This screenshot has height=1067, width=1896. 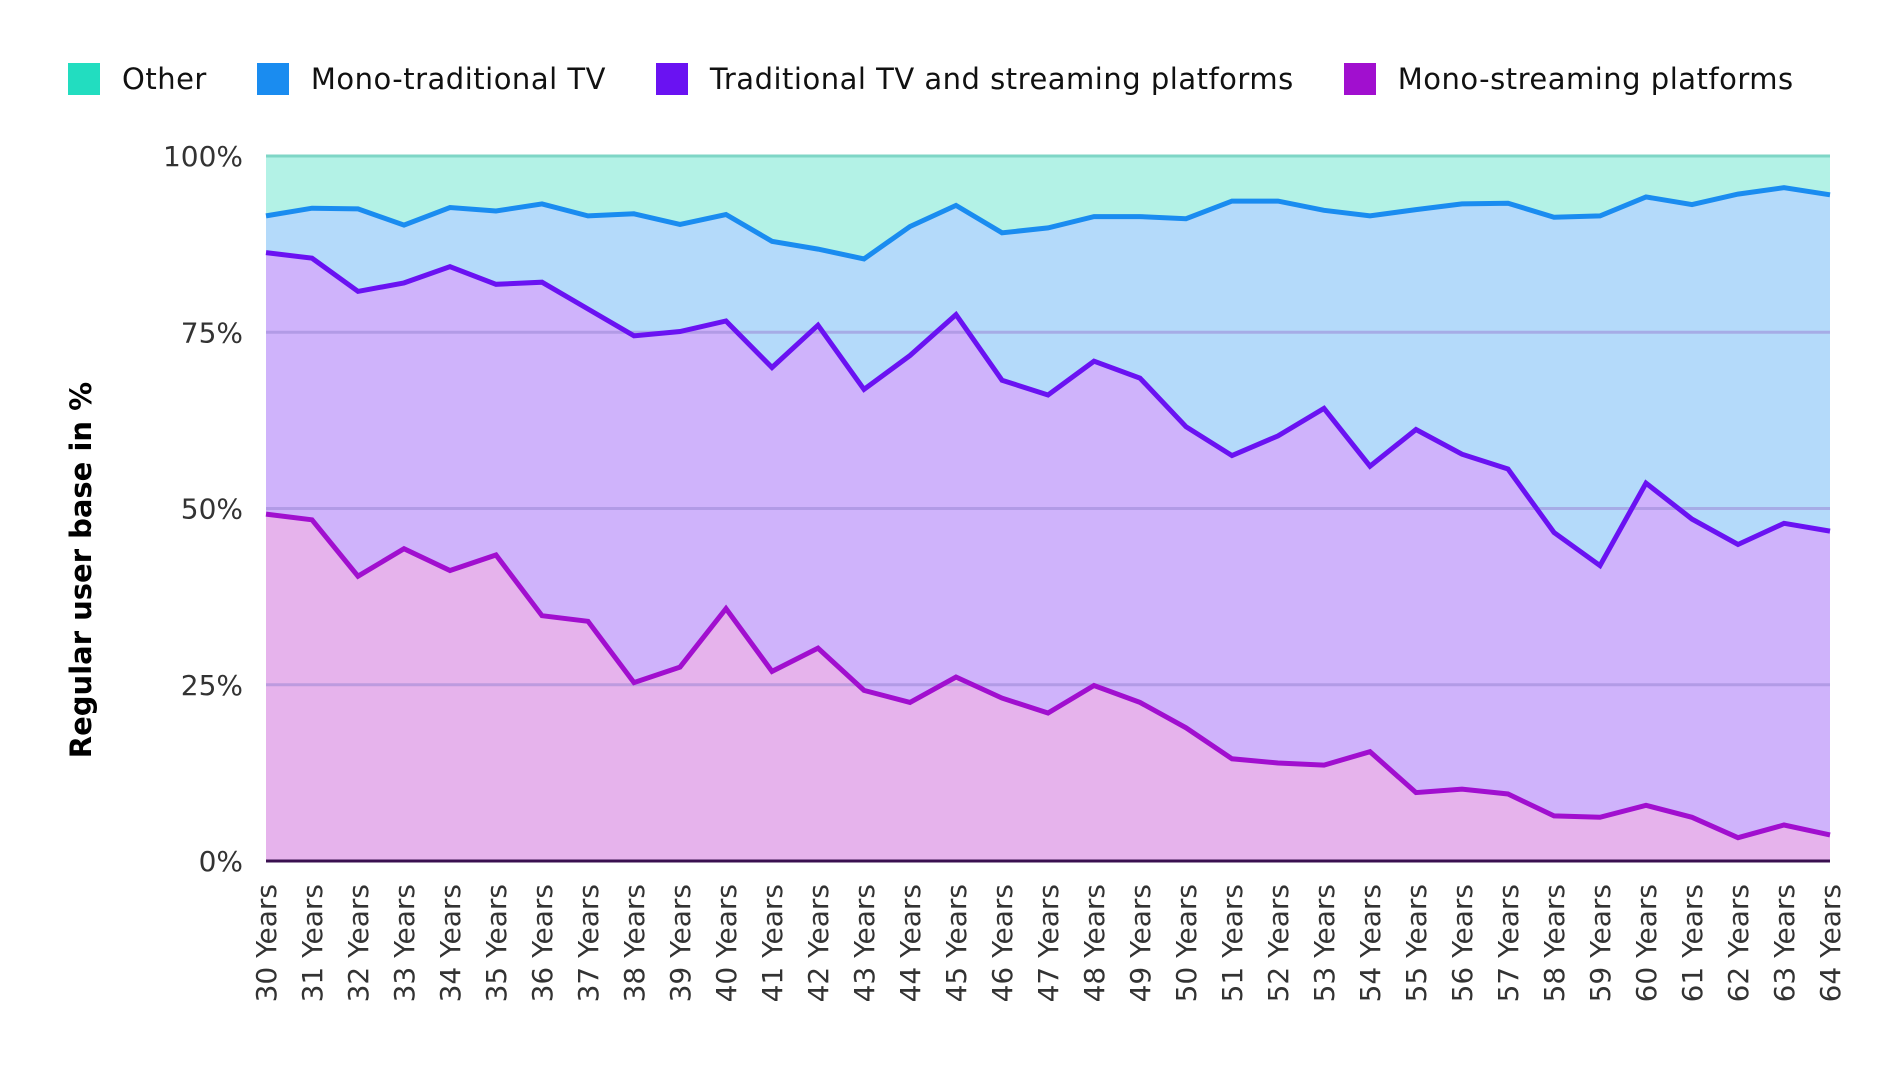 I want to click on area-other, so click(x=1048, y=207).